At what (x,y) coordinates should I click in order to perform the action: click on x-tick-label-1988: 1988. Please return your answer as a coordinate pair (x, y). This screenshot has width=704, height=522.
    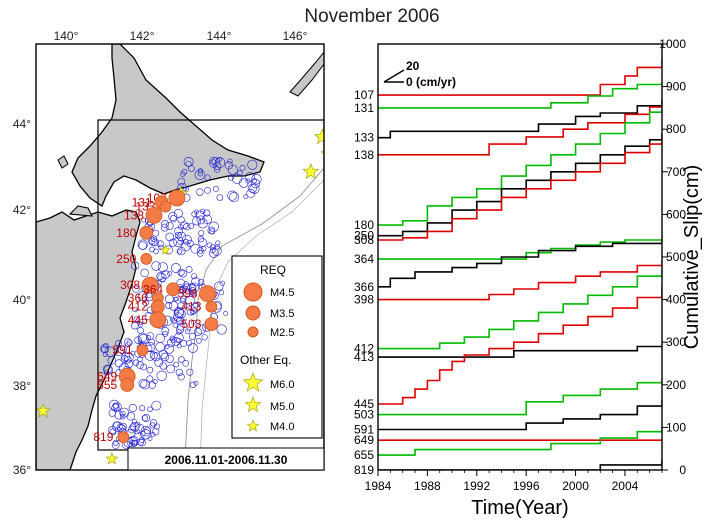
    Looking at the image, I should click on (427, 486).